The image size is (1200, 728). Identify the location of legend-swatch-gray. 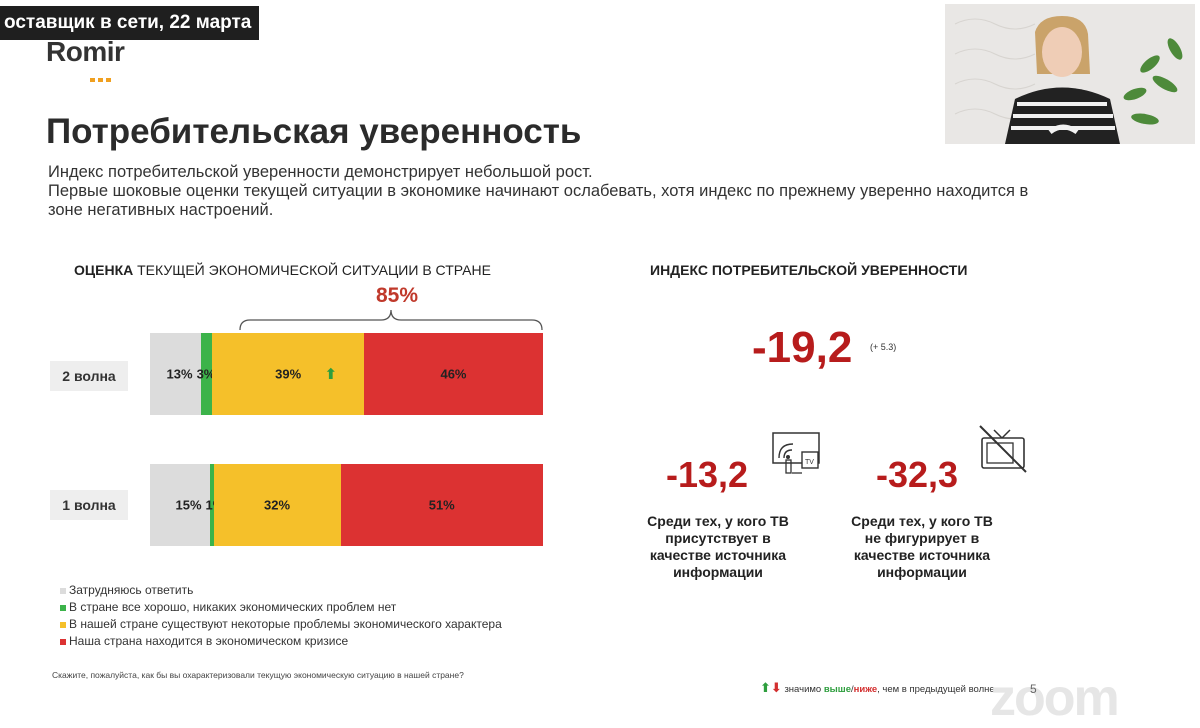
(63, 590).